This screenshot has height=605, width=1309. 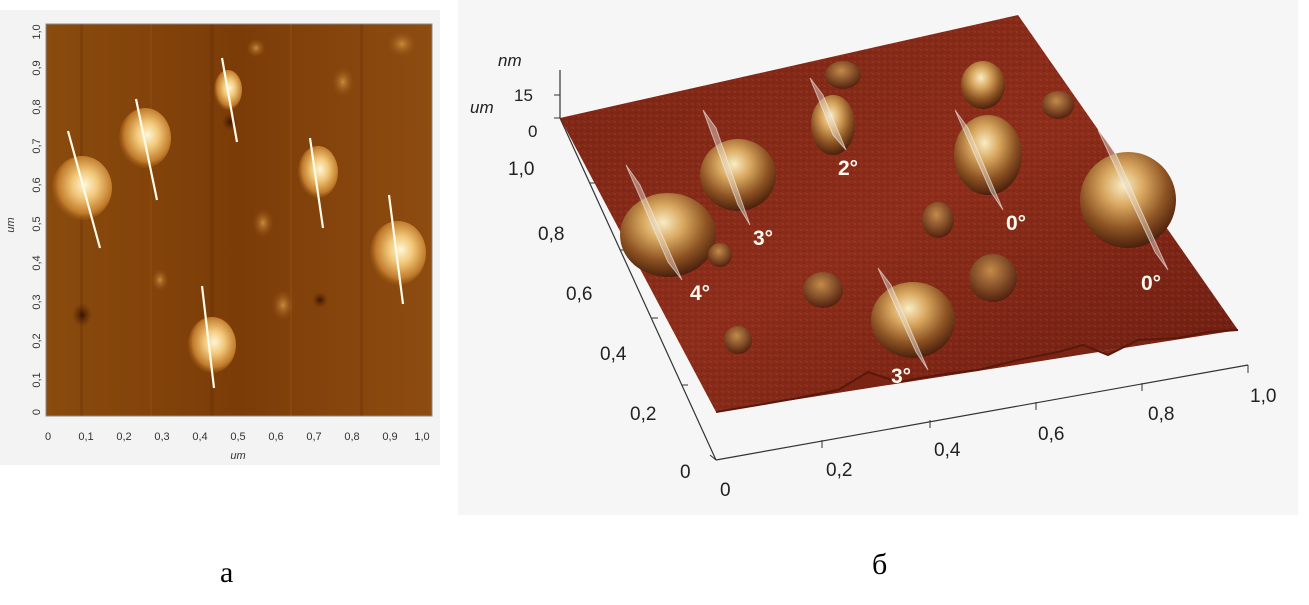 What do you see at coordinates (245, 178) in the screenshot?
I see `small-features` at bounding box center [245, 178].